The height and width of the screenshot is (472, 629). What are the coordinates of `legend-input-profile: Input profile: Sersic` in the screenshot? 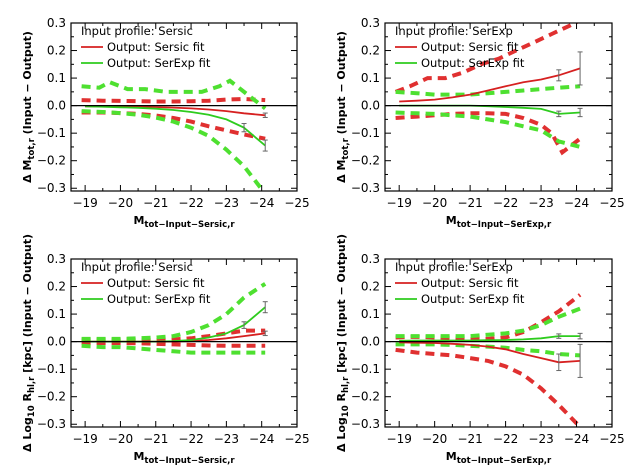 It's located at (137, 31).